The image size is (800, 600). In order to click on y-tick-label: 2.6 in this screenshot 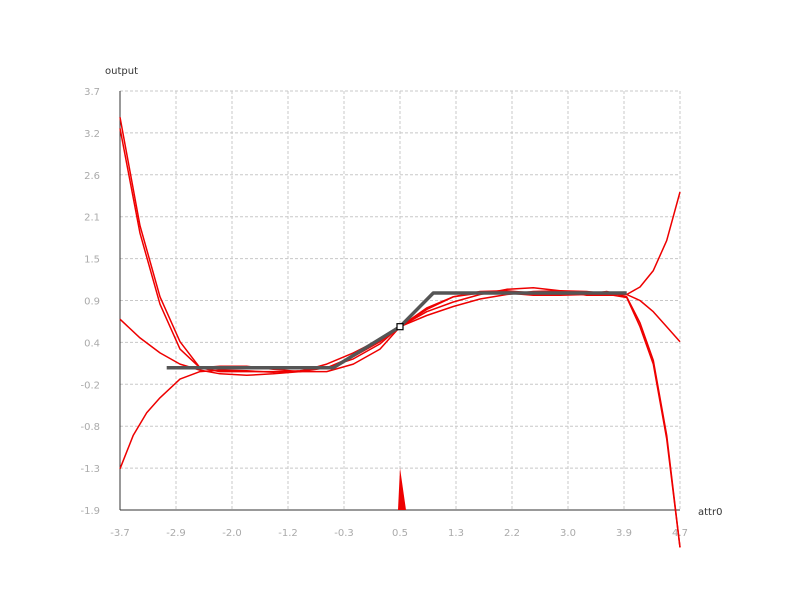, I will do `click(92, 176)`.